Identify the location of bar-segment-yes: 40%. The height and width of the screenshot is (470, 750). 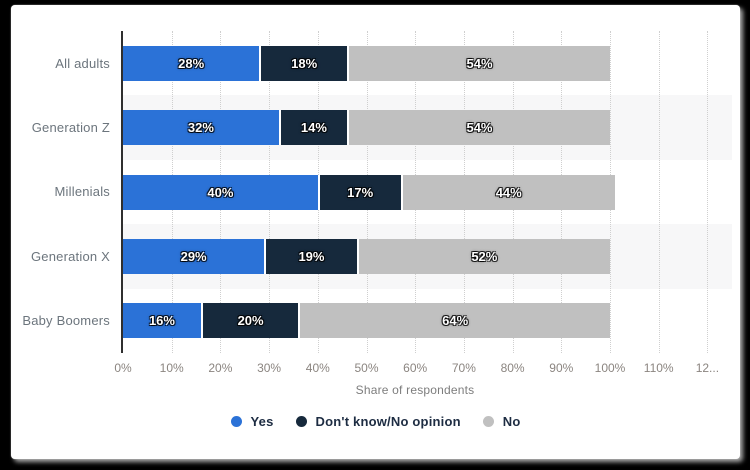
(220, 192).